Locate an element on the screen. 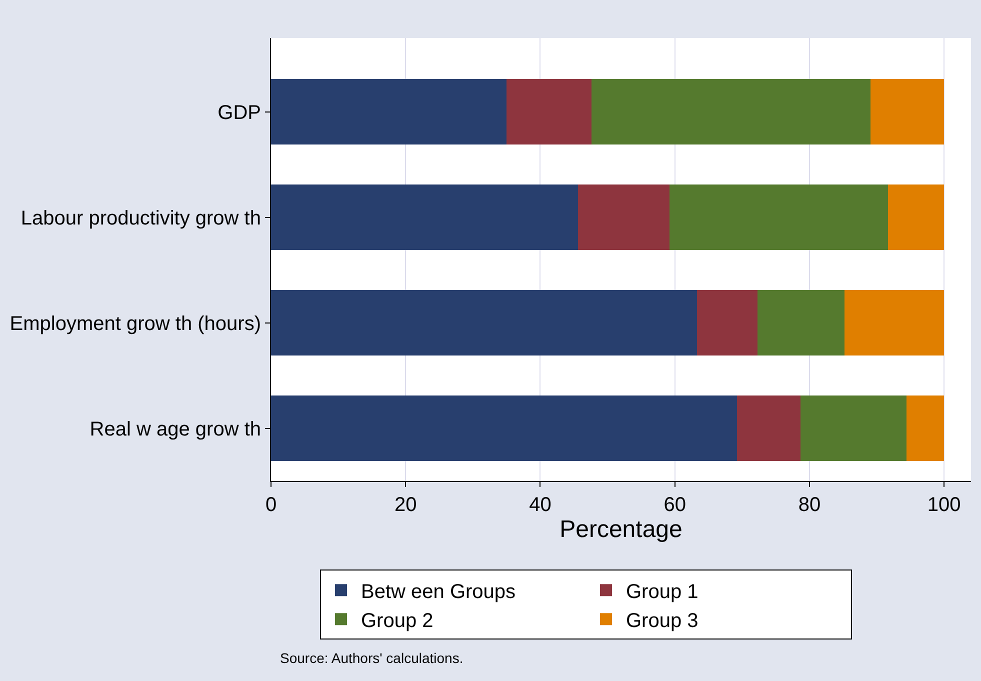 The image size is (981, 681). y-tick-label: Real w age grow th is located at coordinates (175, 429).